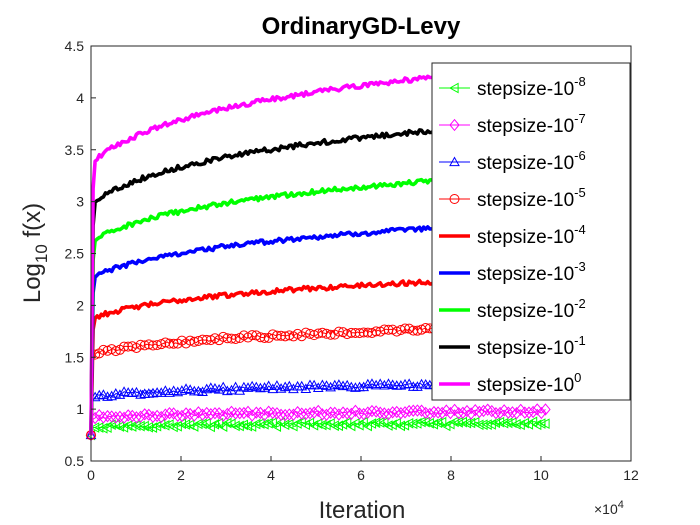 Image resolution: width=700 pixels, height=525 pixels. What do you see at coordinates (531, 346) in the screenshot?
I see `legend-label: stepsize-10-1` at bounding box center [531, 346].